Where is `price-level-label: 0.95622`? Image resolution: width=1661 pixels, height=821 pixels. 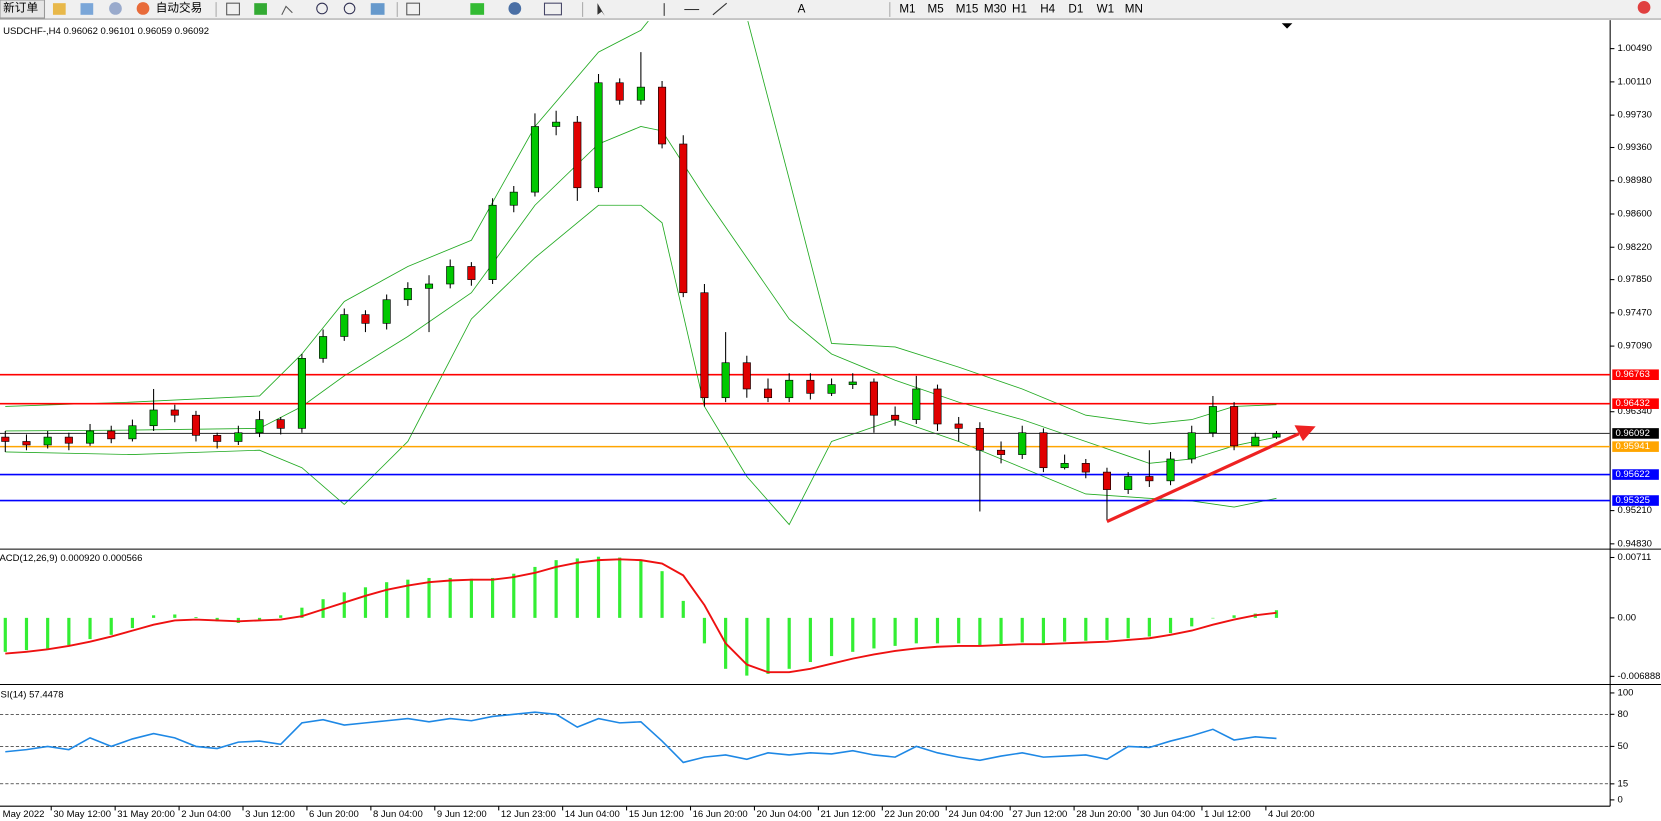
price-level-label: 0.95622 is located at coordinates (1632, 474).